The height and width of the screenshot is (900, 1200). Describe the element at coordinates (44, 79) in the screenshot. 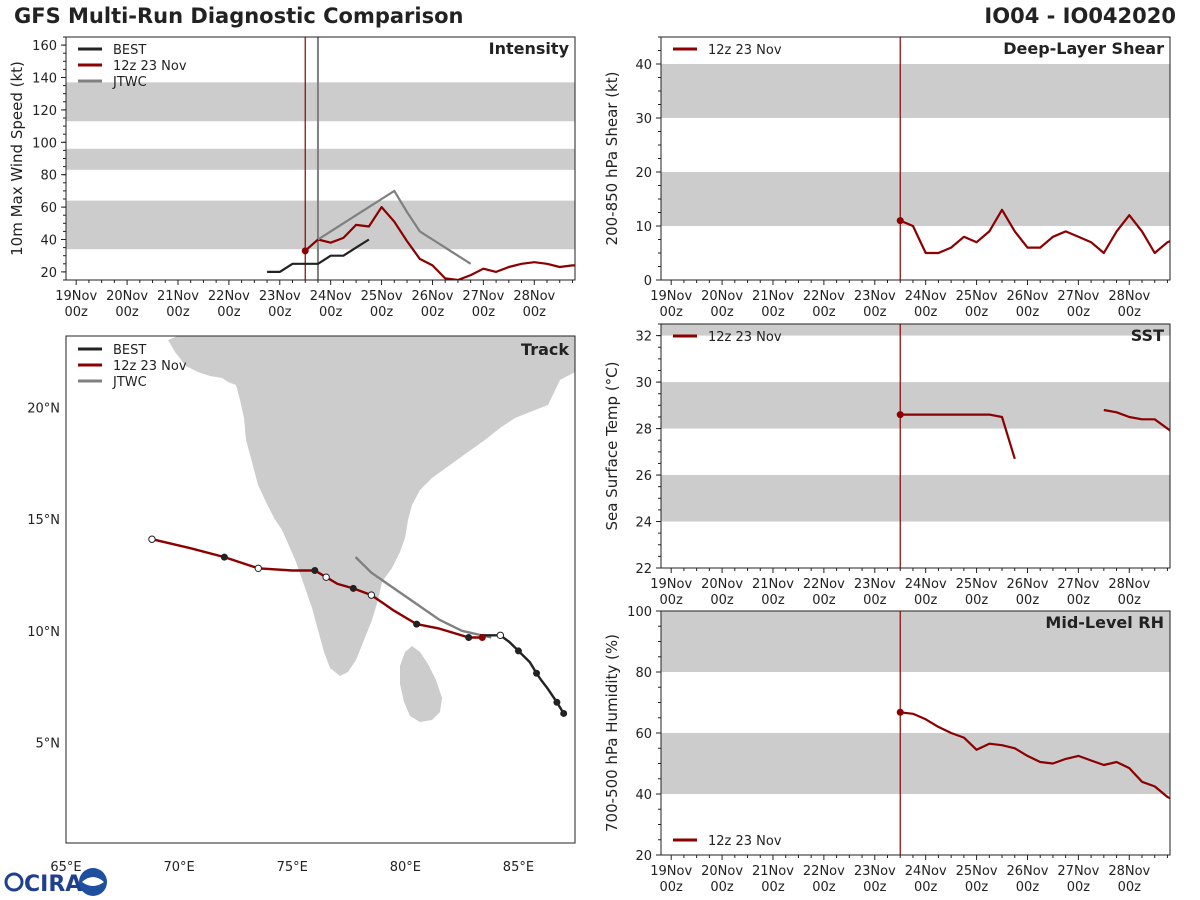

I see `y-tick-label: 140` at that location.